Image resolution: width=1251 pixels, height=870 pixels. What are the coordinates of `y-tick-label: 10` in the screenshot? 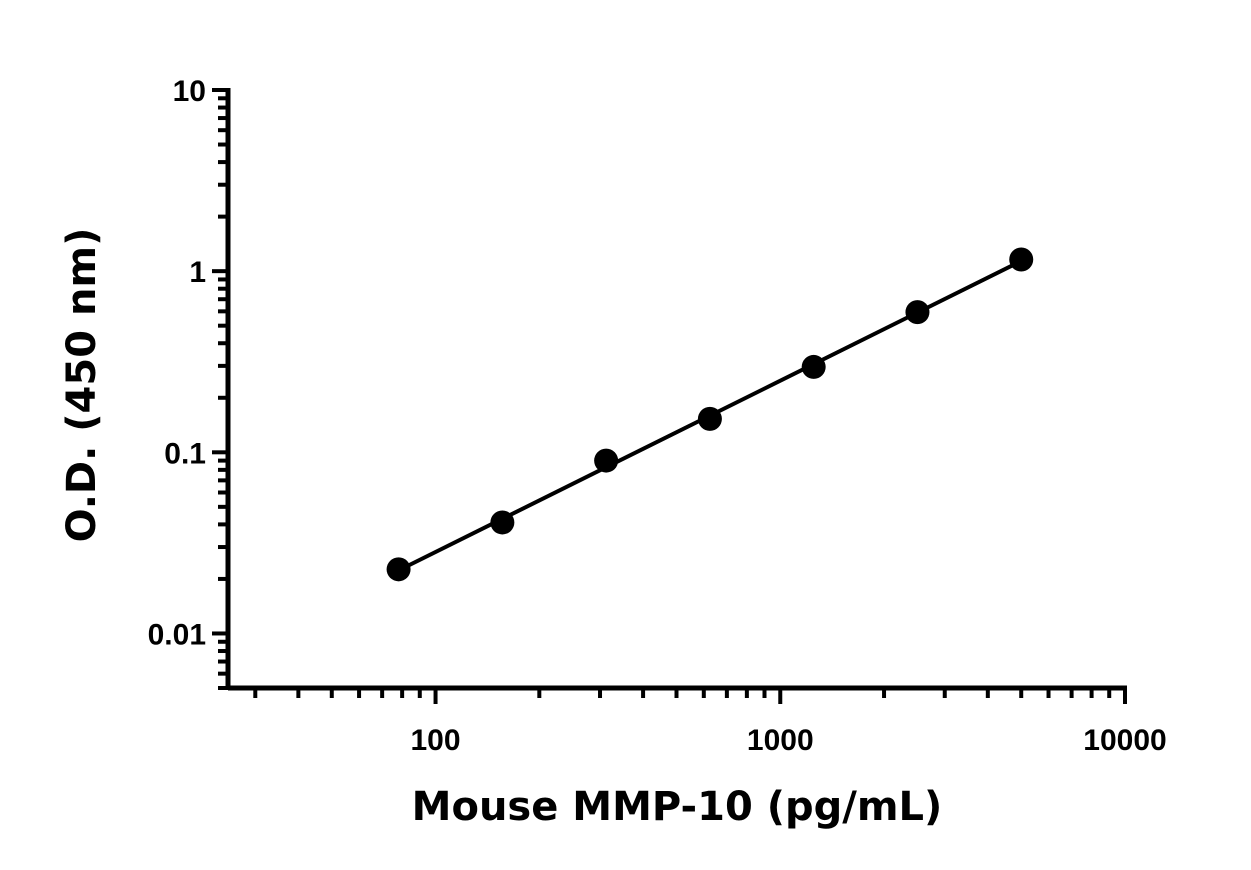 It's located at (189, 91).